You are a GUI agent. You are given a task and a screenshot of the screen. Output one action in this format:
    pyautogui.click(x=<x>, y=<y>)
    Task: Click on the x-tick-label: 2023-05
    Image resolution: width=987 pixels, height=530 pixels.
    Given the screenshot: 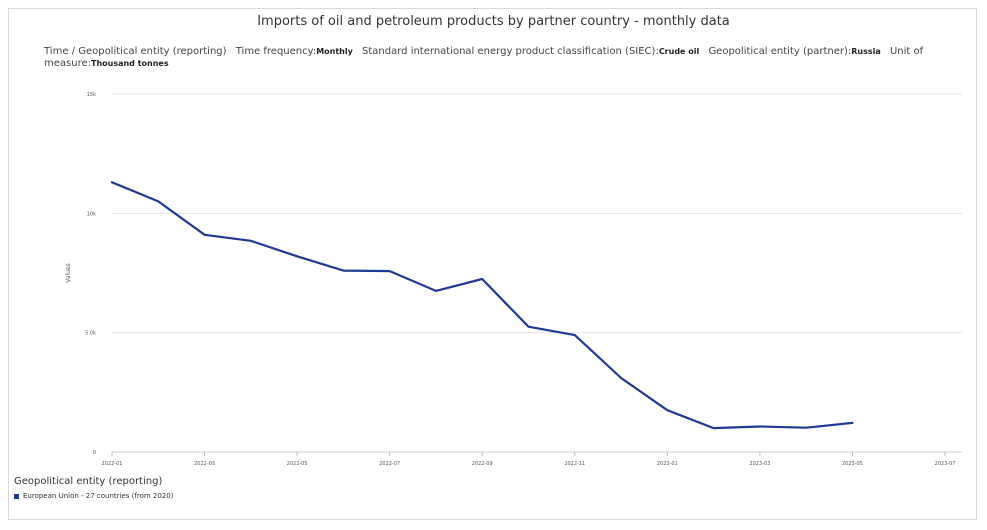 What is the action you would take?
    pyautogui.click(x=852, y=464)
    